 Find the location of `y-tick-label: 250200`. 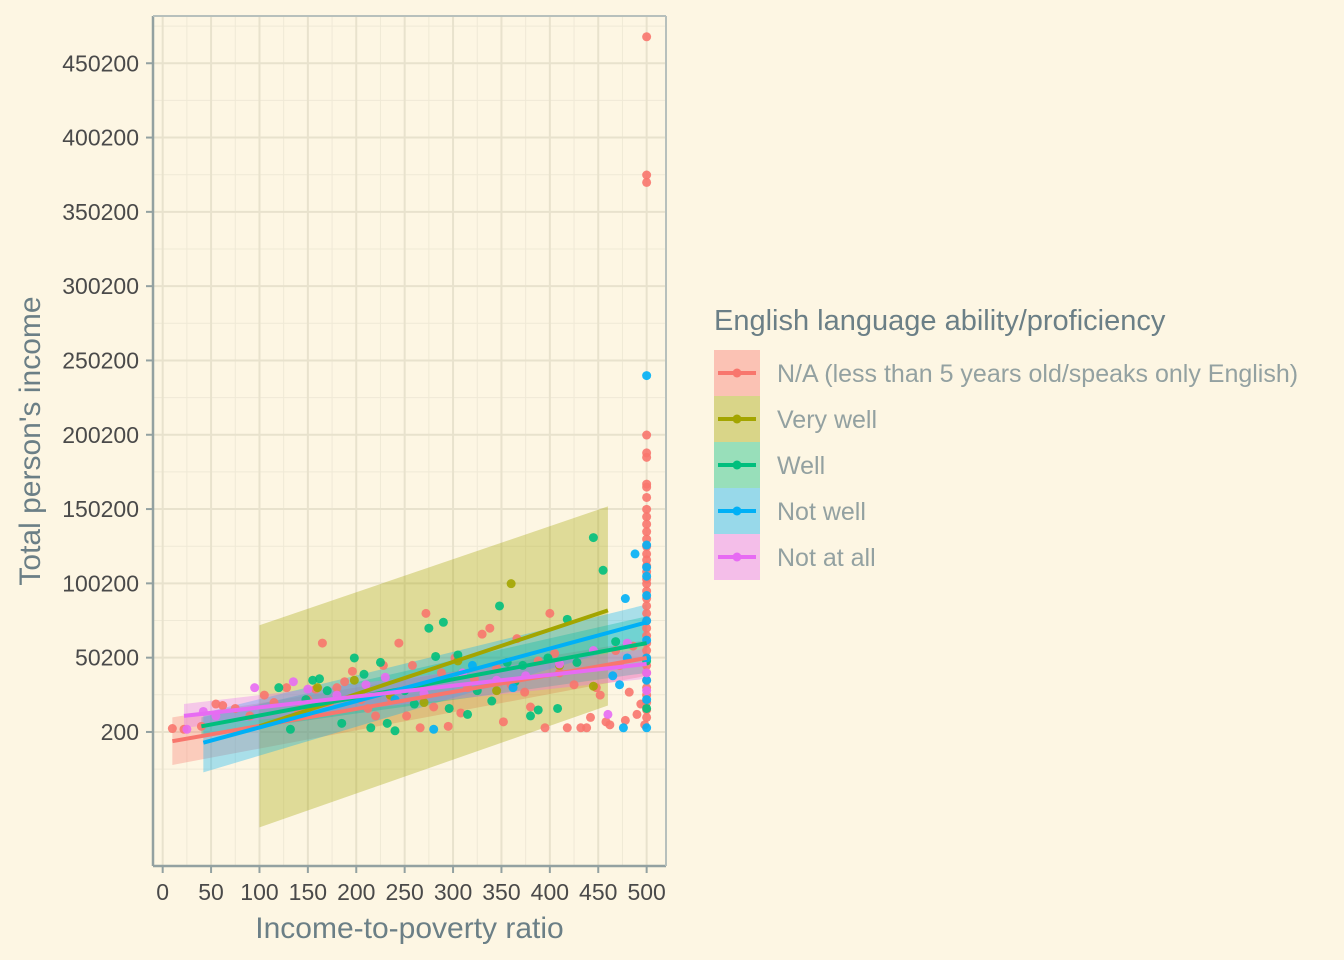

y-tick-label: 250200 is located at coordinates (100, 360).